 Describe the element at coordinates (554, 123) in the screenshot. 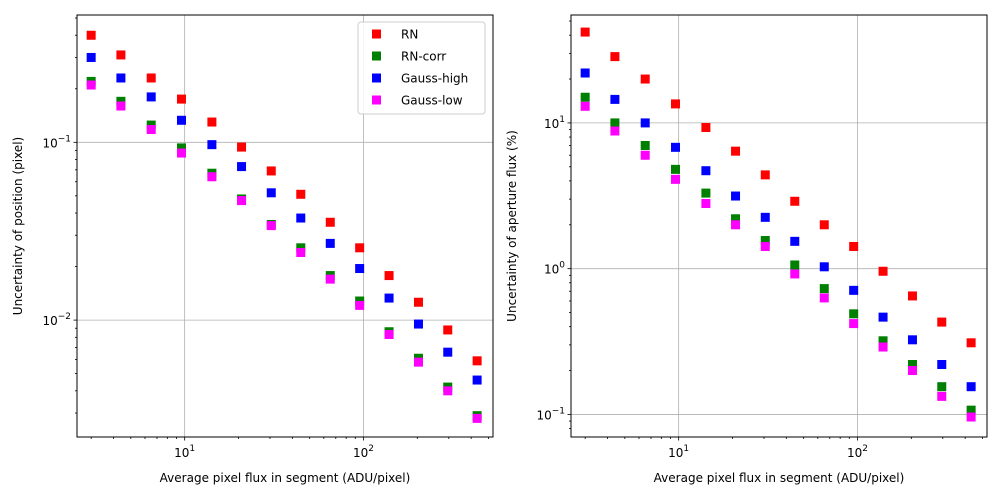

I see `y-tick-label: 10¹` at that location.